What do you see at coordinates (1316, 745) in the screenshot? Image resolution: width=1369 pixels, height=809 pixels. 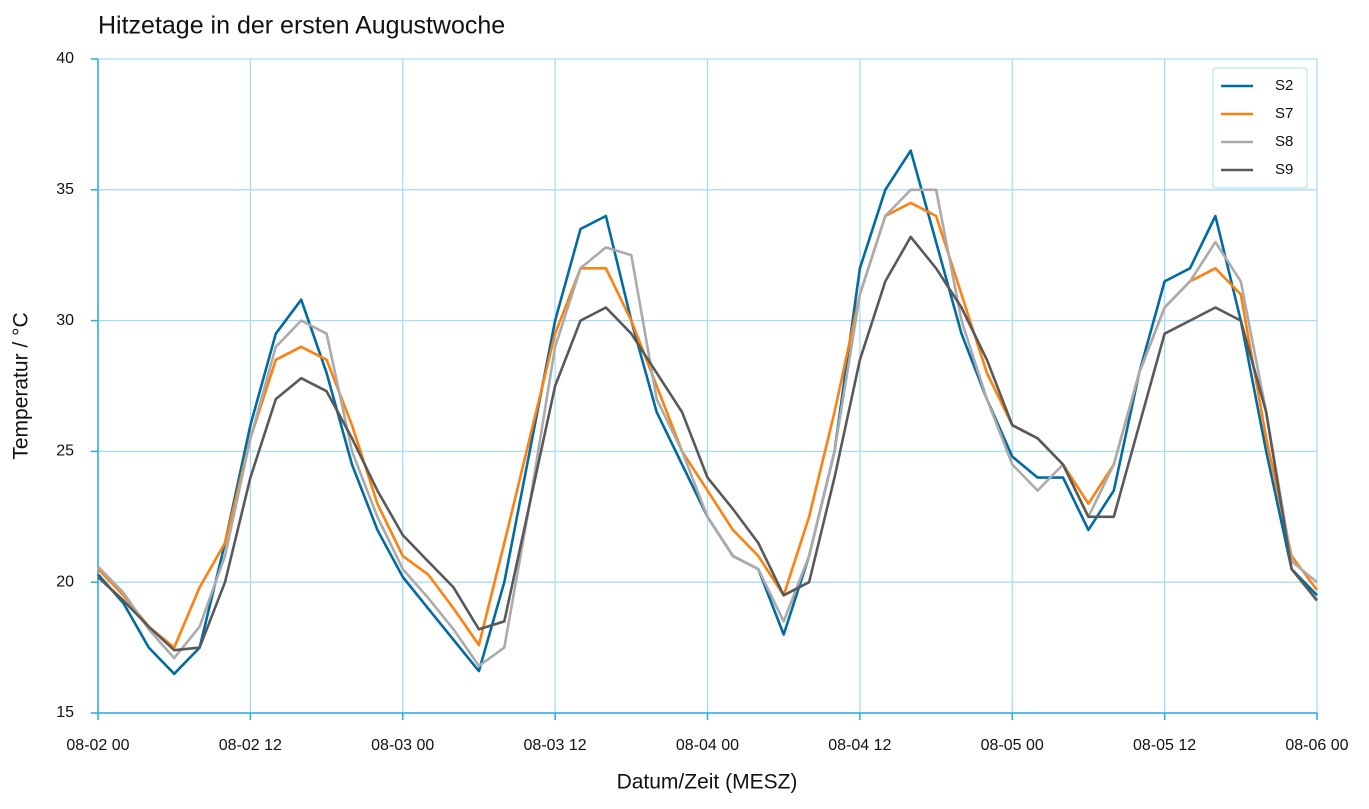 I see `x-tick-label: 08-06 00` at bounding box center [1316, 745].